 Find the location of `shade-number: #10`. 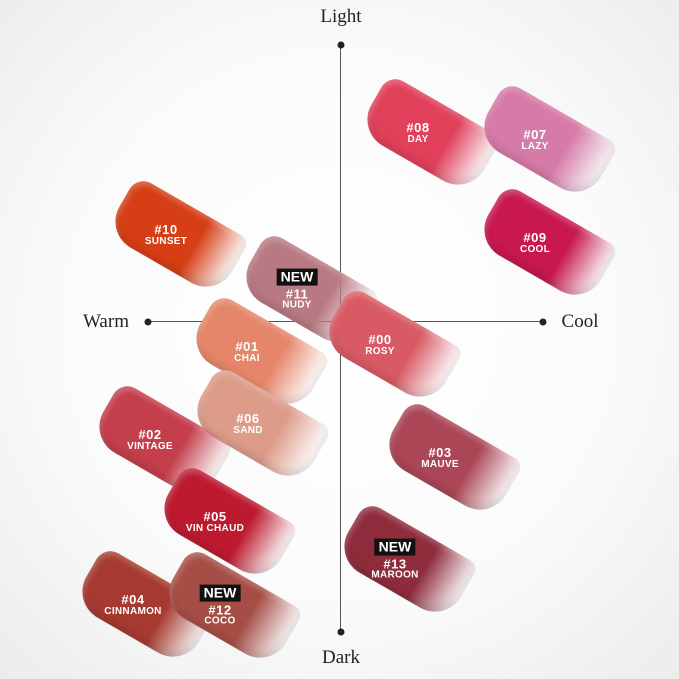

shade-number: #10 is located at coordinates (166, 229).